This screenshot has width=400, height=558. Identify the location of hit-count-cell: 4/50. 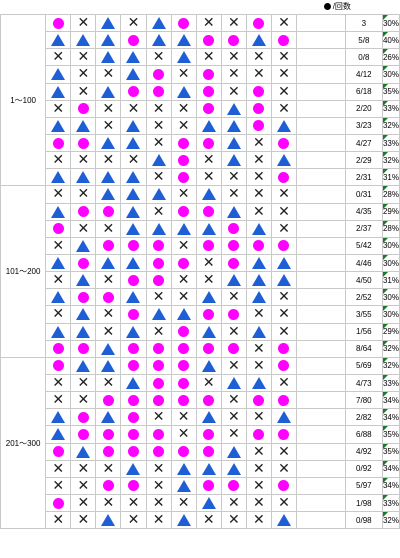
(363, 280).